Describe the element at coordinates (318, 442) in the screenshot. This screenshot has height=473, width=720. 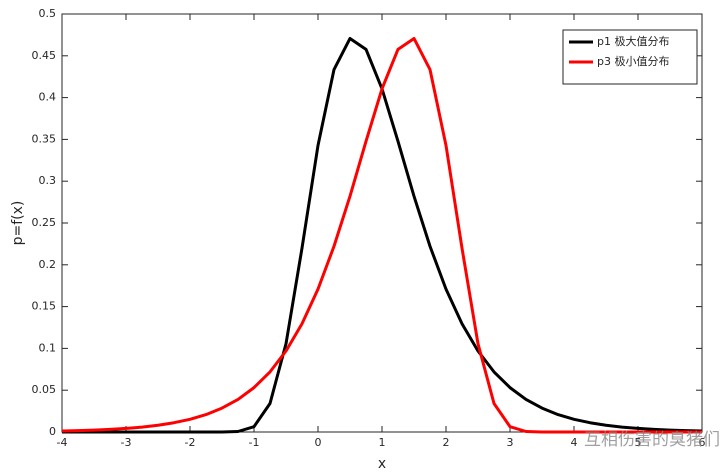
I see `x-tick-label: 0` at that location.